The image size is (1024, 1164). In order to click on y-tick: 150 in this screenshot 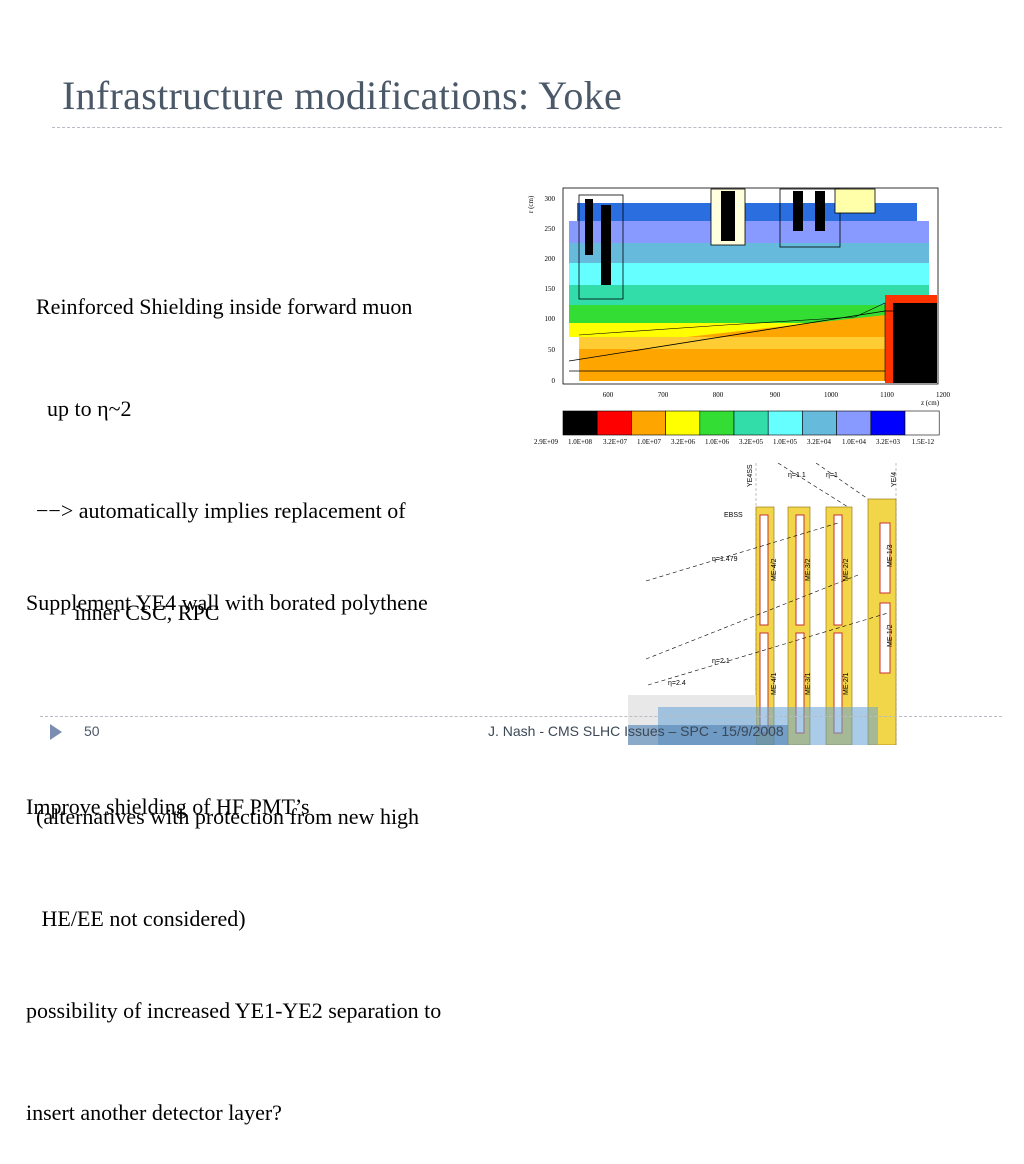, I will do `click(550, 289)`.